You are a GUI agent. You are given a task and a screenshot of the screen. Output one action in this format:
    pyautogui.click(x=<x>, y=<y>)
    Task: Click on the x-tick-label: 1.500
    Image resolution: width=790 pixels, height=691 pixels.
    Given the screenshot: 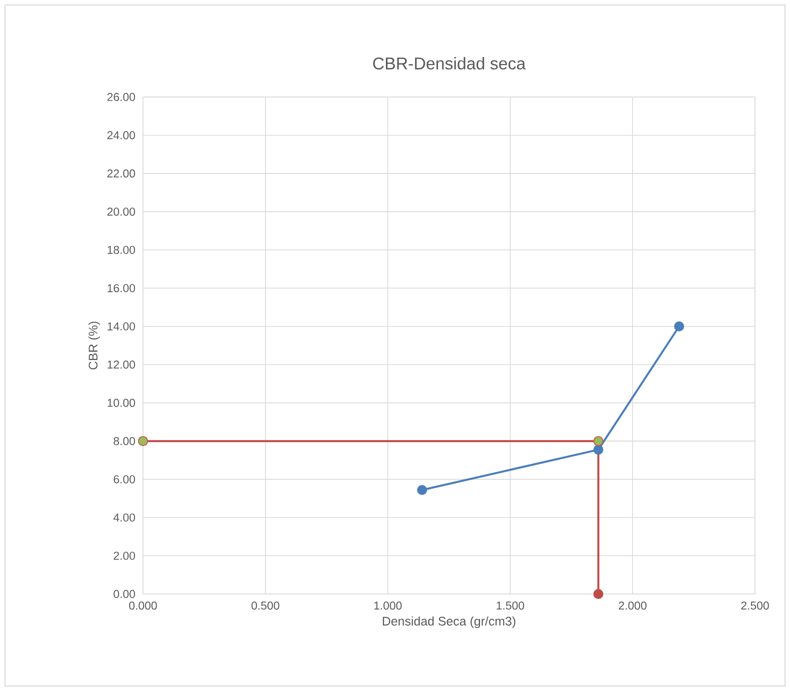 What is the action you would take?
    pyautogui.click(x=510, y=606)
    